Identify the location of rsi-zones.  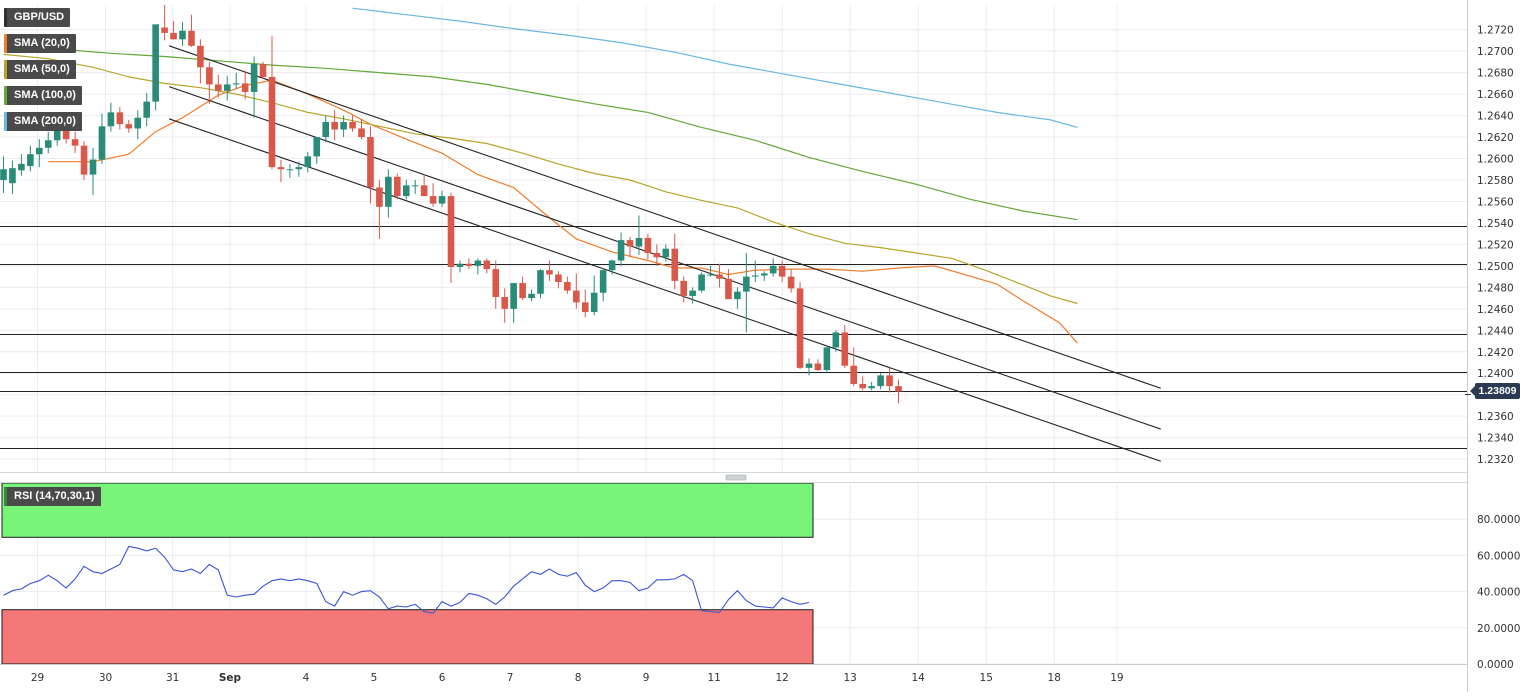
(407, 573).